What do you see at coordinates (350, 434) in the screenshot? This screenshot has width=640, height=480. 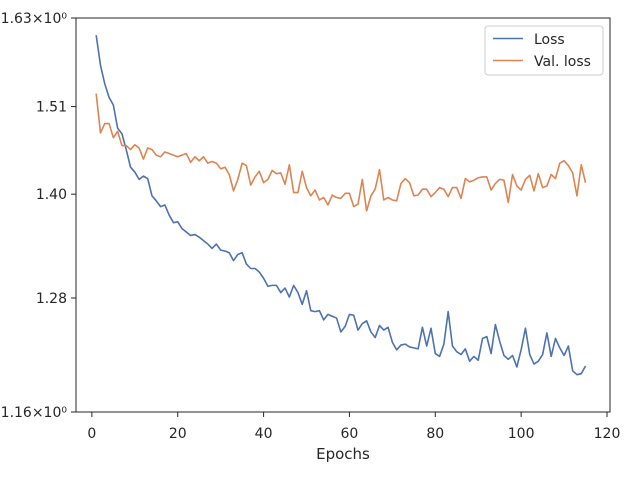 I see `x-tick-label: 60` at bounding box center [350, 434].